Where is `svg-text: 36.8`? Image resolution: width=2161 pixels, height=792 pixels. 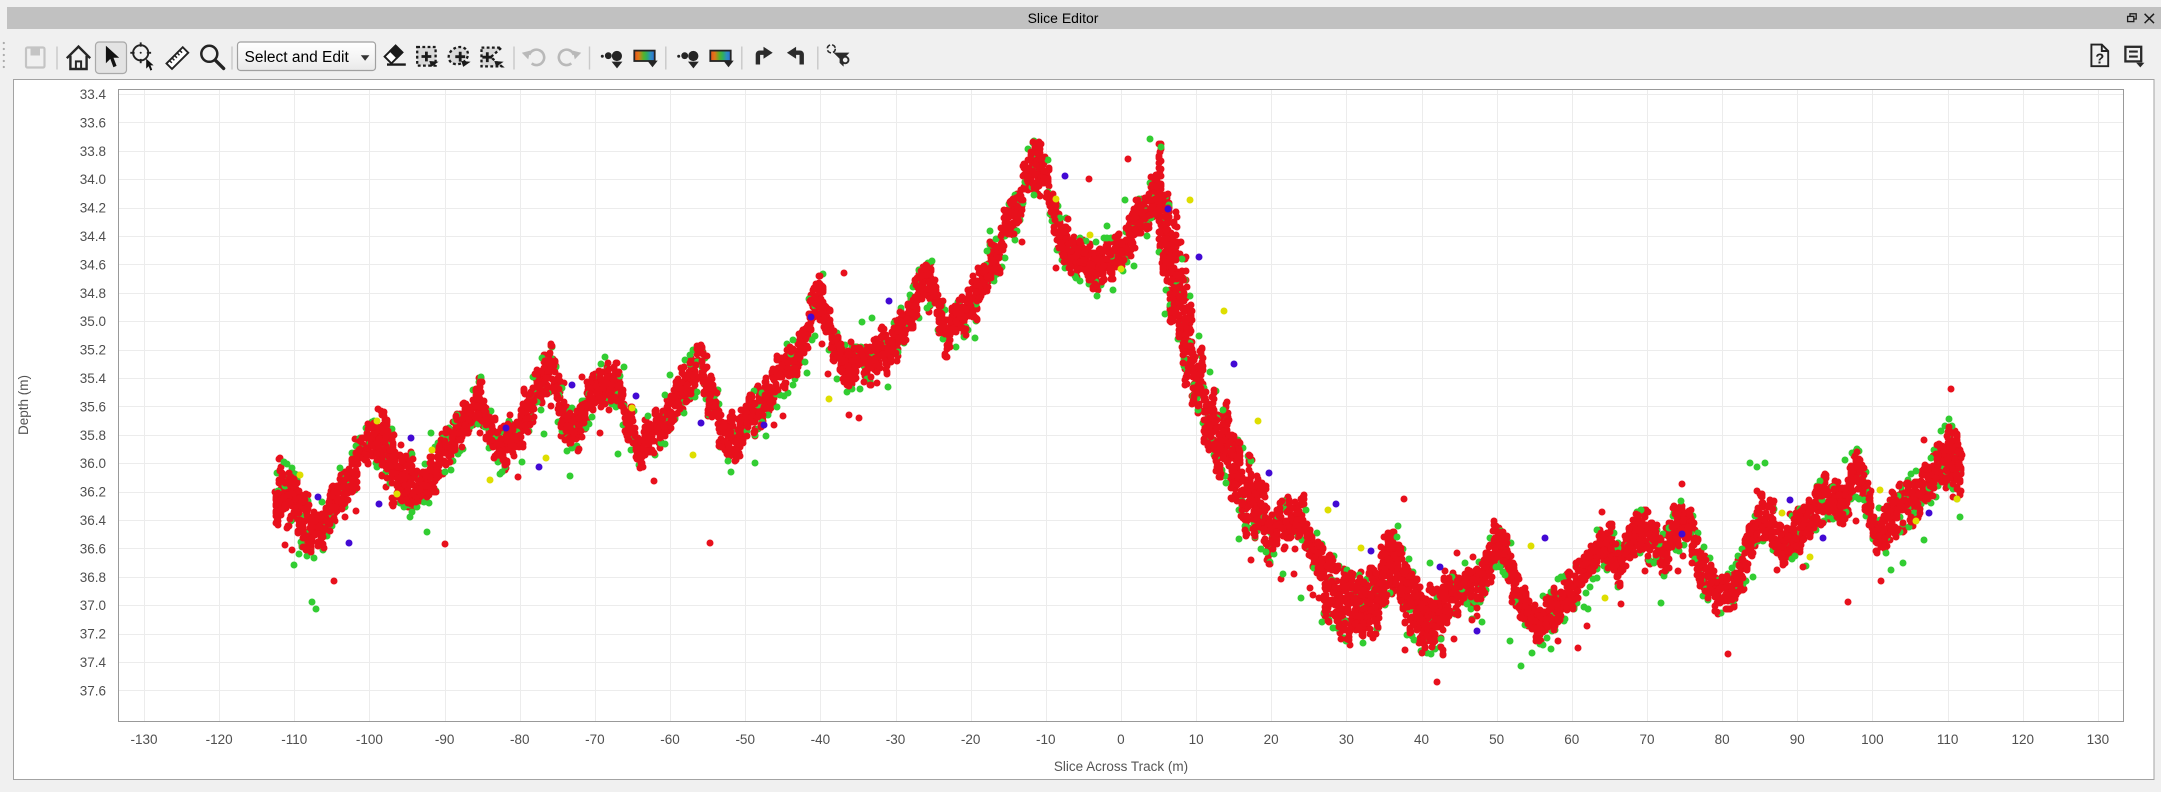 svg-text: 36.8 is located at coordinates (93, 577).